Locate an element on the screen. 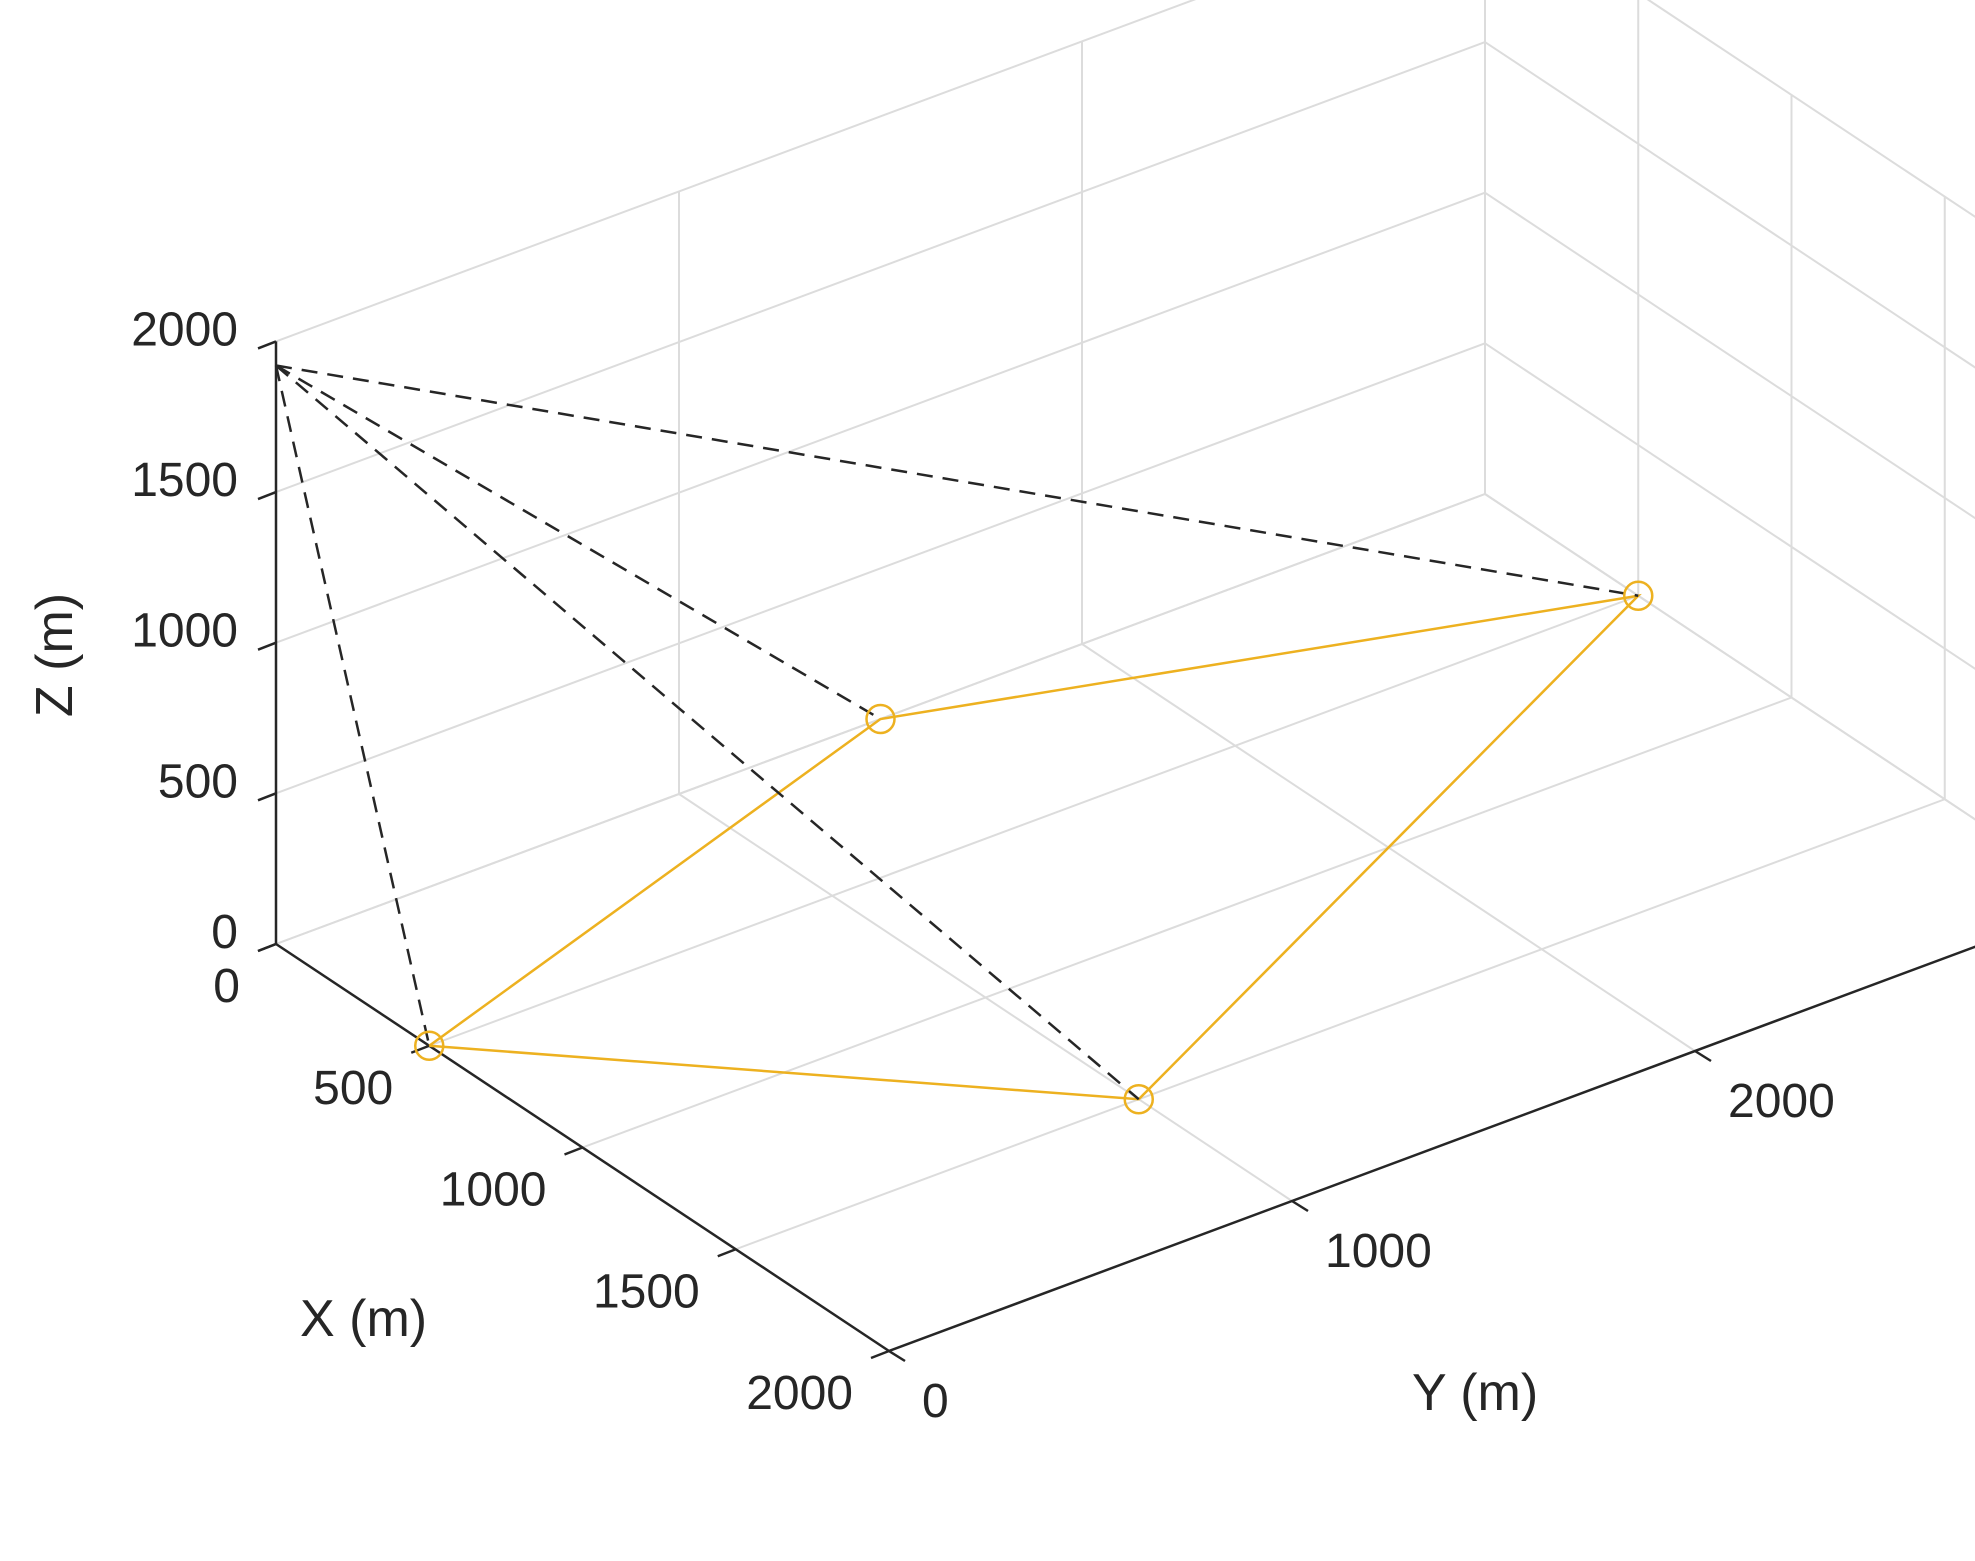 The height and width of the screenshot is (1561, 1975). x-tick-label: 1000 is located at coordinates (493, 1190).